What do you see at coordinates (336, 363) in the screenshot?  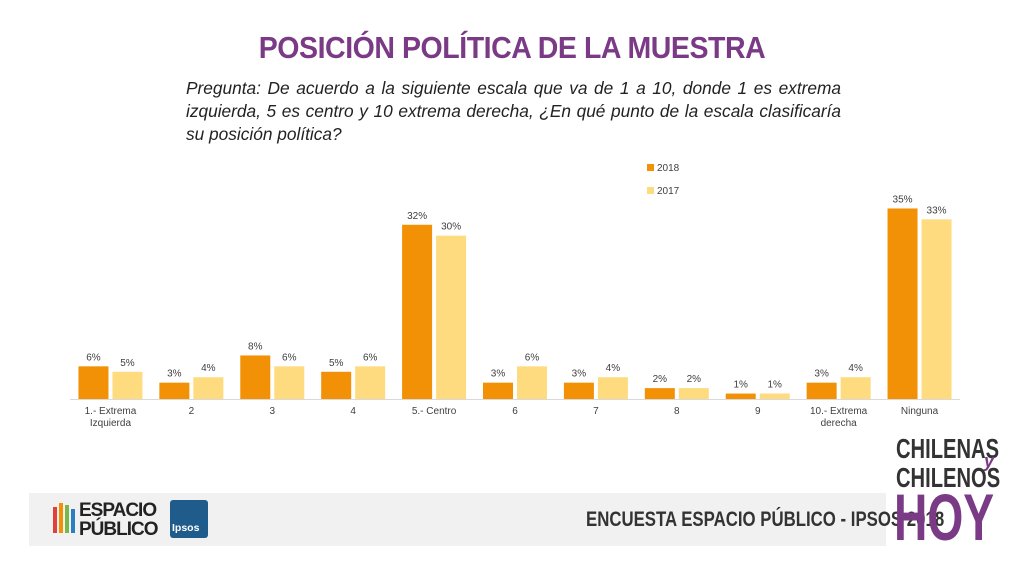 I see `data-label-2018-3: 5%` at bounding box center [336, 363].